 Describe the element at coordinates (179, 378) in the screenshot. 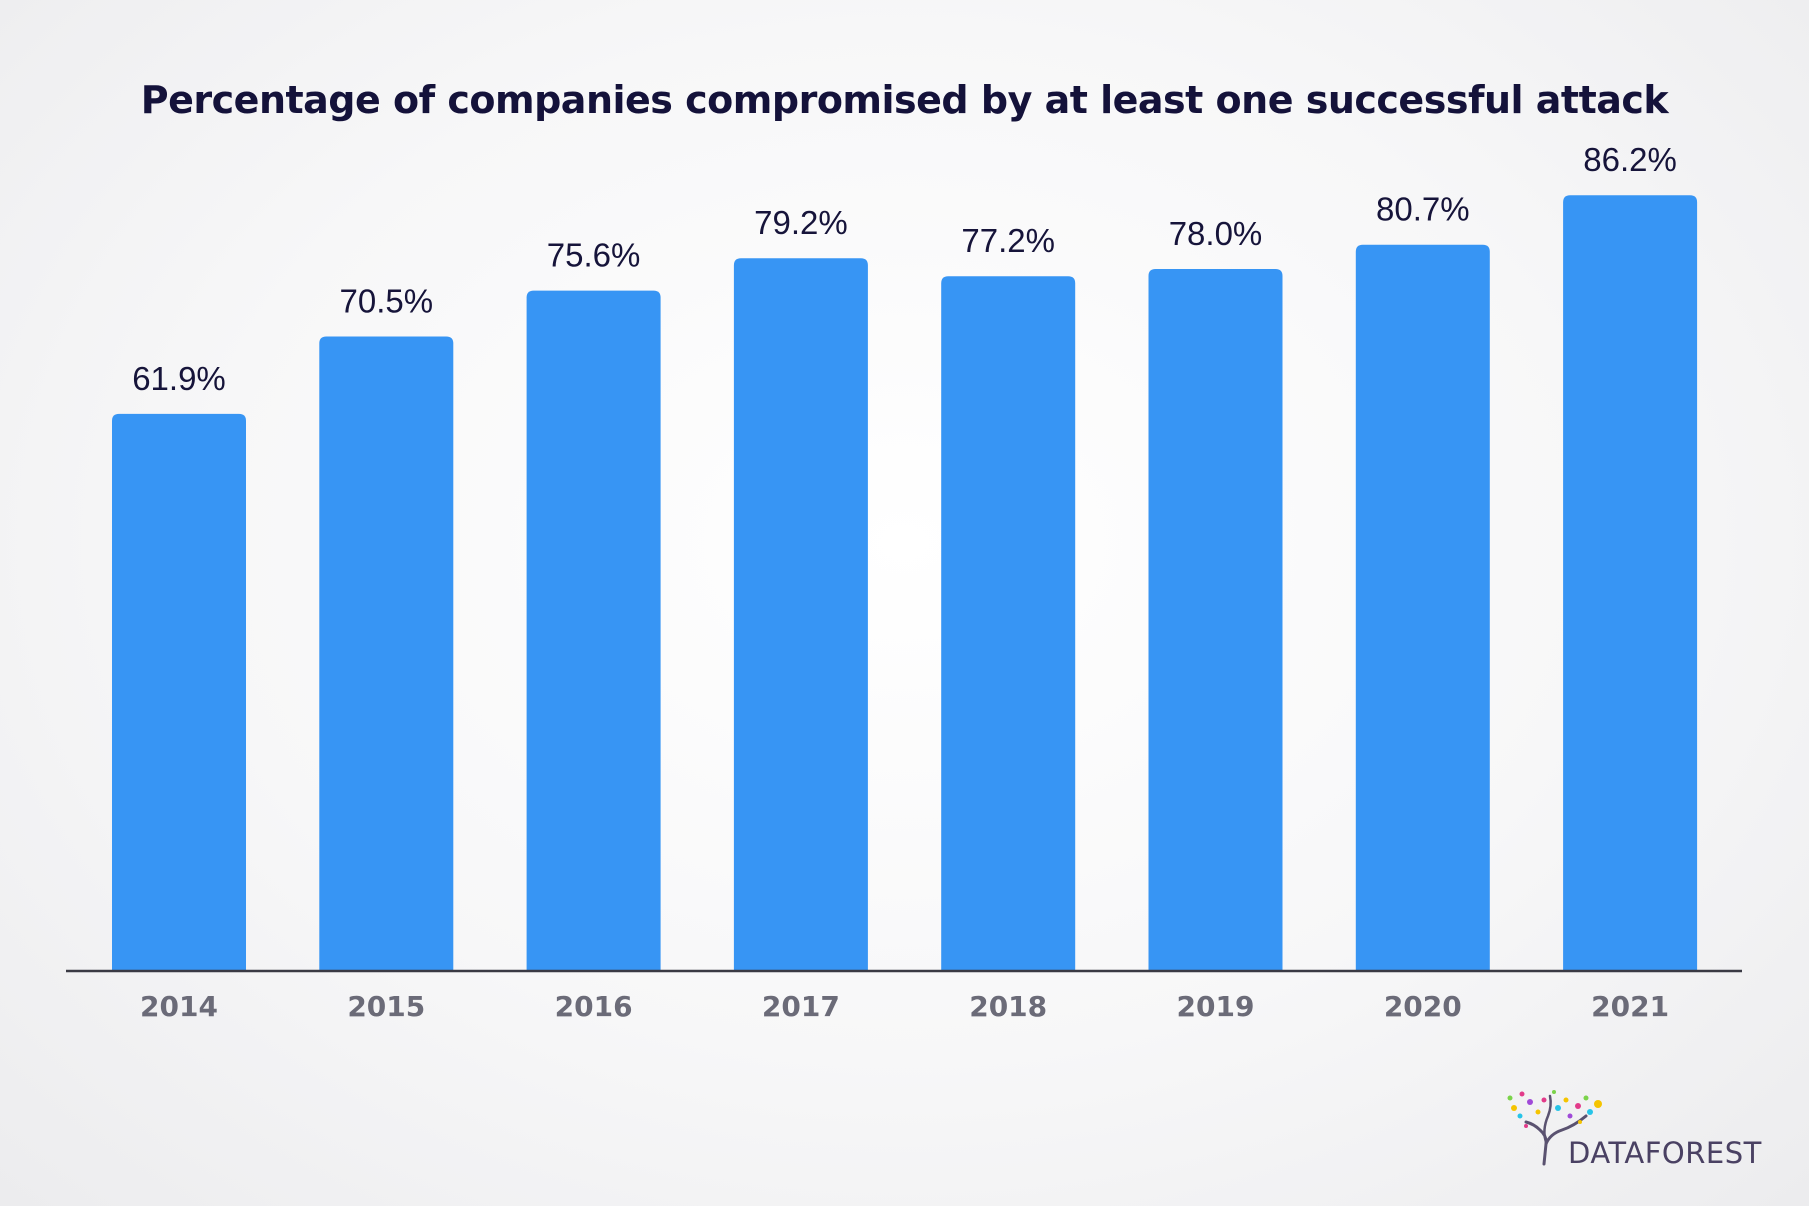

I see `value-label-2014: 61.9%` at that location.